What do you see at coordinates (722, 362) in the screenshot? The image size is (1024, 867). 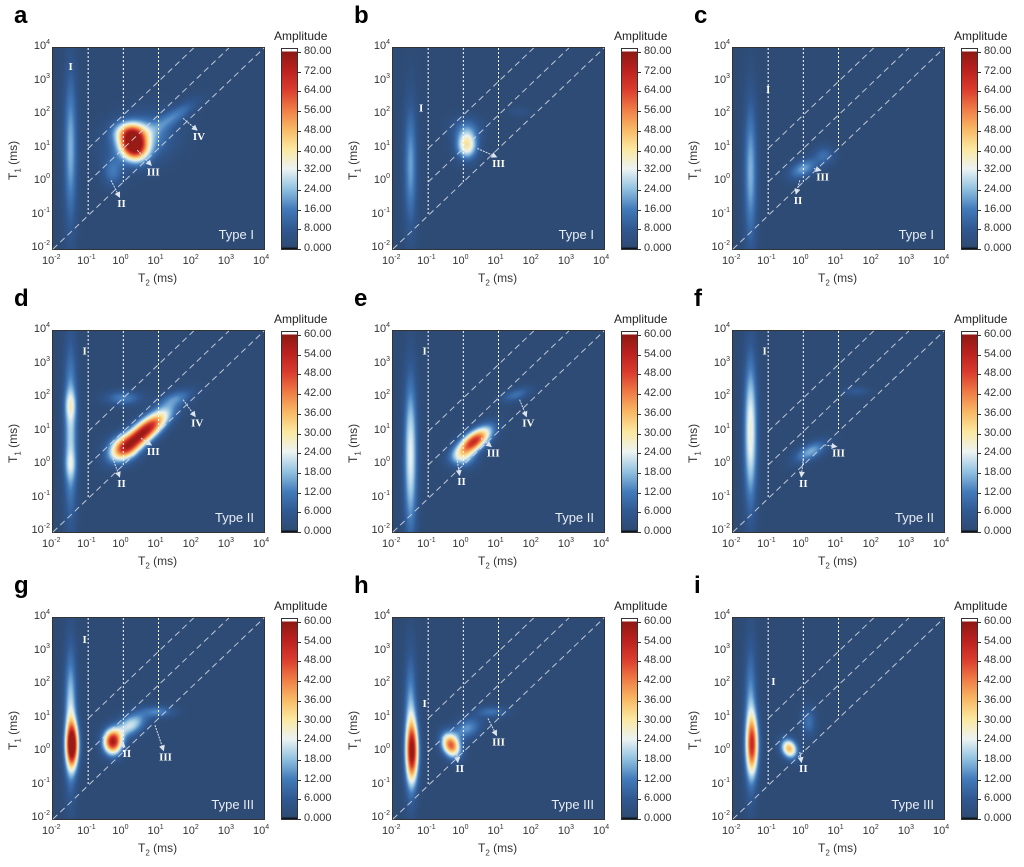 I see `y-tick-label: 10³` at bounding box center [722, 362].